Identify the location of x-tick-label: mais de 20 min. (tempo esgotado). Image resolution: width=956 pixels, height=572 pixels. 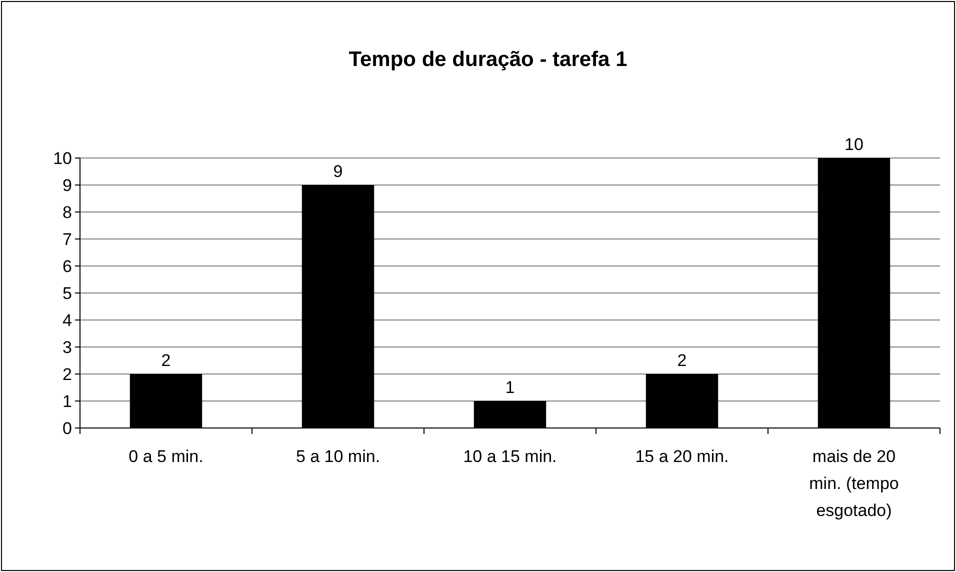
(854, 483).